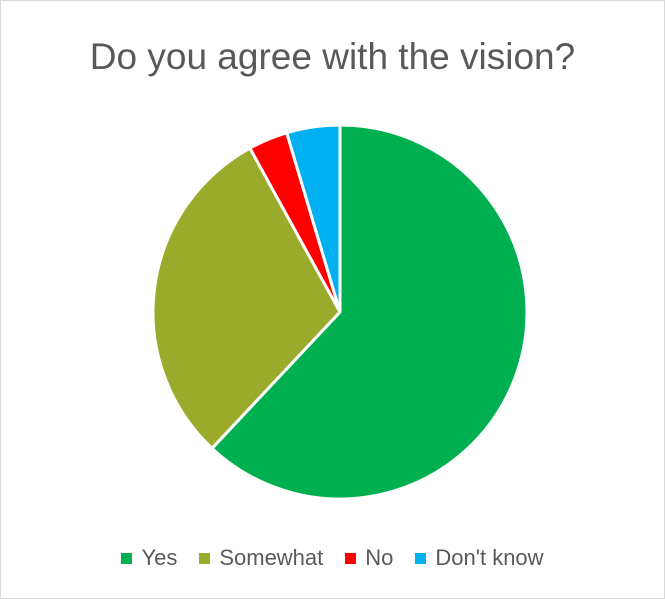 The image size is (665, 599). What do you see at coordinates (313, 218) in the screenshot?
I see `pie-slice-don-t-know` at bounding box center [313, 218].